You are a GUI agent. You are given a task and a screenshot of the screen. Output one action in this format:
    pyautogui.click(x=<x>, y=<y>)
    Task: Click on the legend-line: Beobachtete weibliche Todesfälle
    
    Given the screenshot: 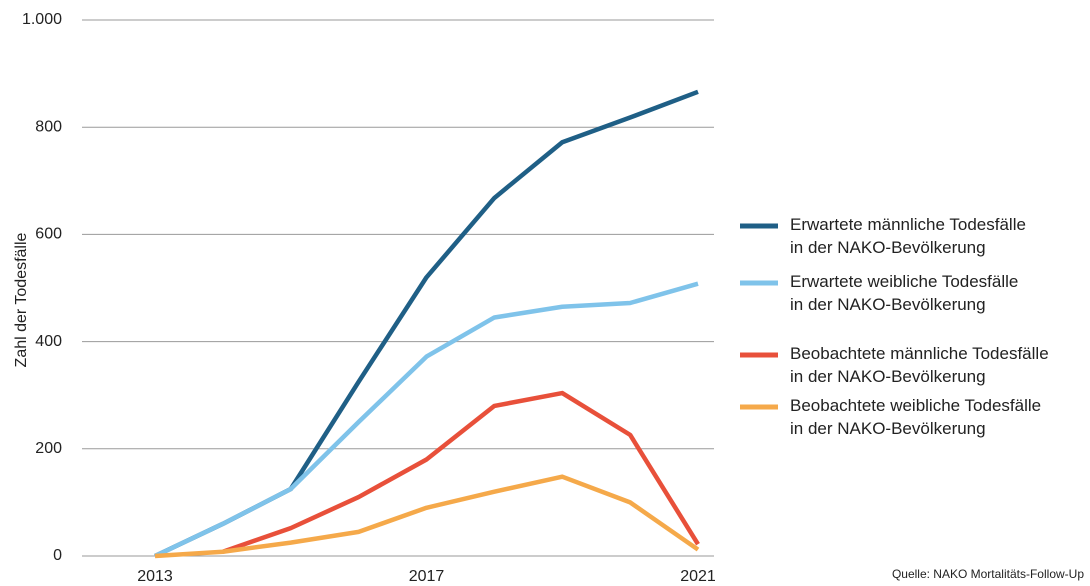 What is the action you would take?
    pyautogui.click(x=915, y=405)
    